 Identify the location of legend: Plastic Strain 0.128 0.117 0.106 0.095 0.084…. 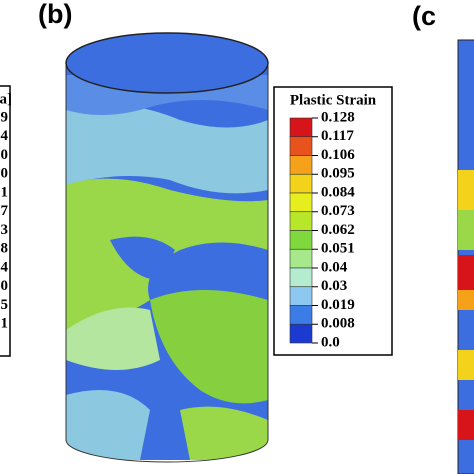
(333, 221).